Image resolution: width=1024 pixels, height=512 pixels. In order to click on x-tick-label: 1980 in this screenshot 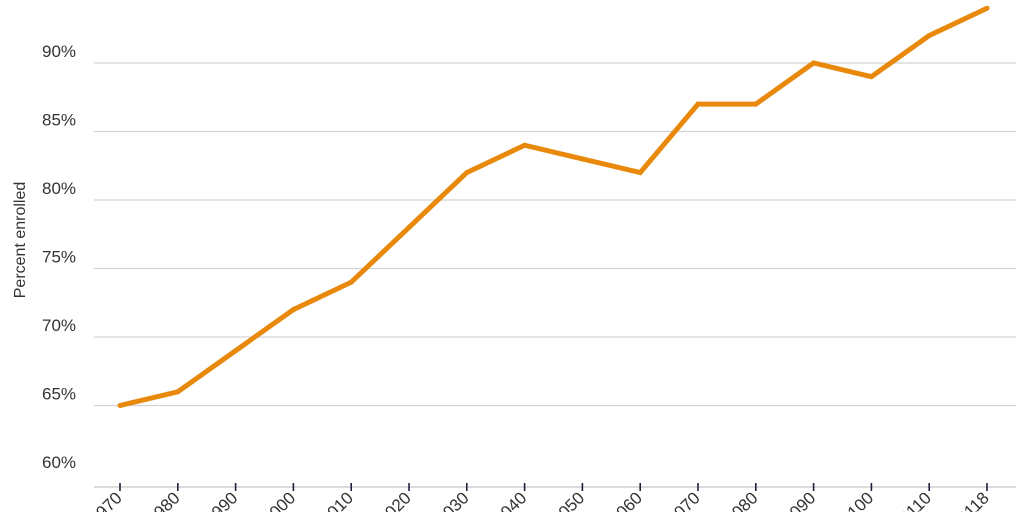, I will do `click(163, 500)`.